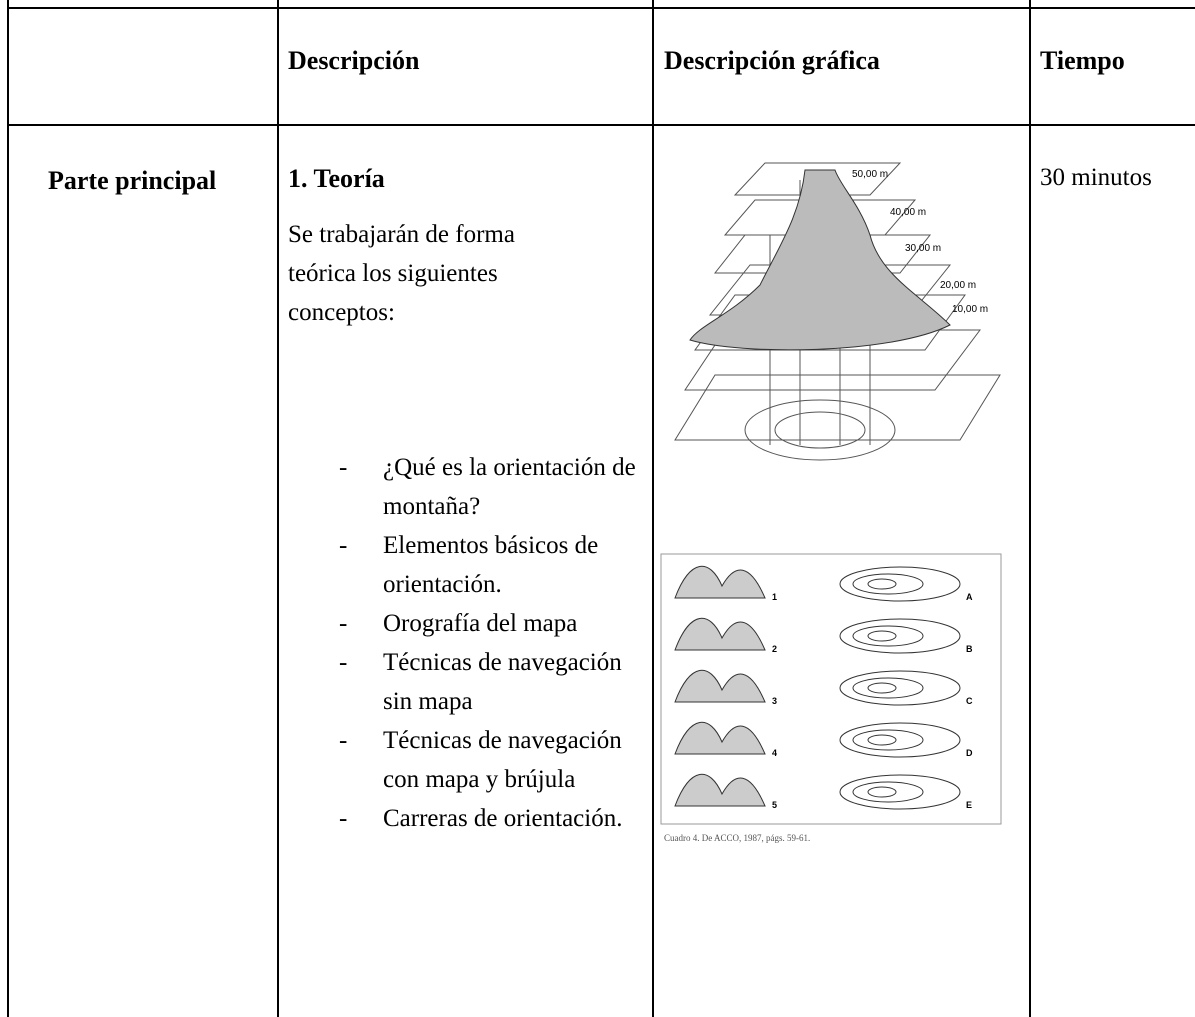 The image size is (1195, 1017). I want to click on section-title: 1. Teoría, so click(336, 178).